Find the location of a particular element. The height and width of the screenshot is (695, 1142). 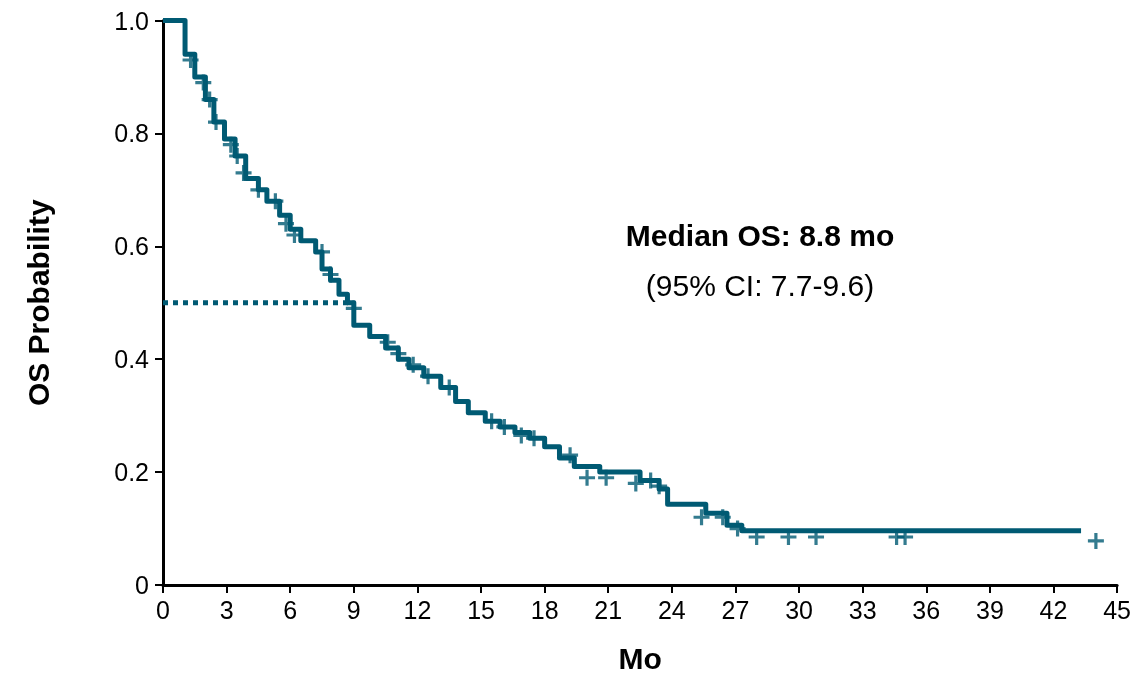

x-tick-label: 24 is located at coordinates (671, 609).